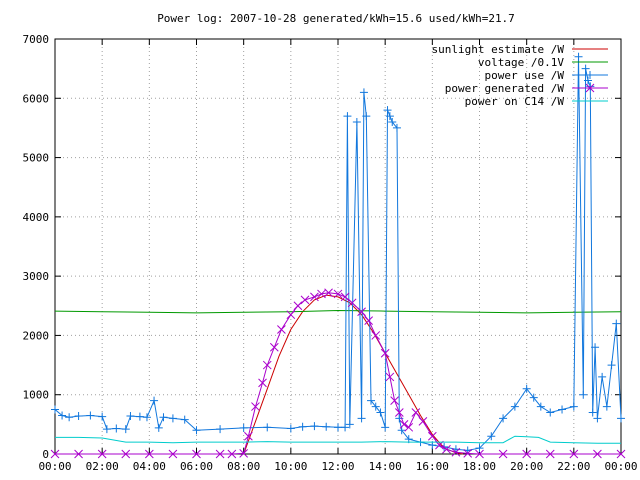 The image size is (640, 480). I want to click on x-tick-label: 12:00, so click(337, 466).